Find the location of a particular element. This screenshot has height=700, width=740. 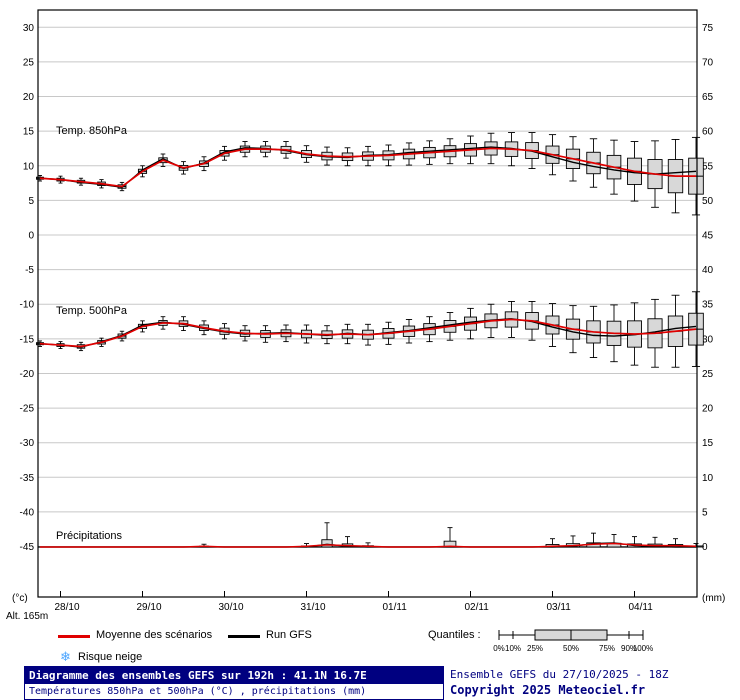

date-tick-label: 29/10 is located at coordinates (149, 607).